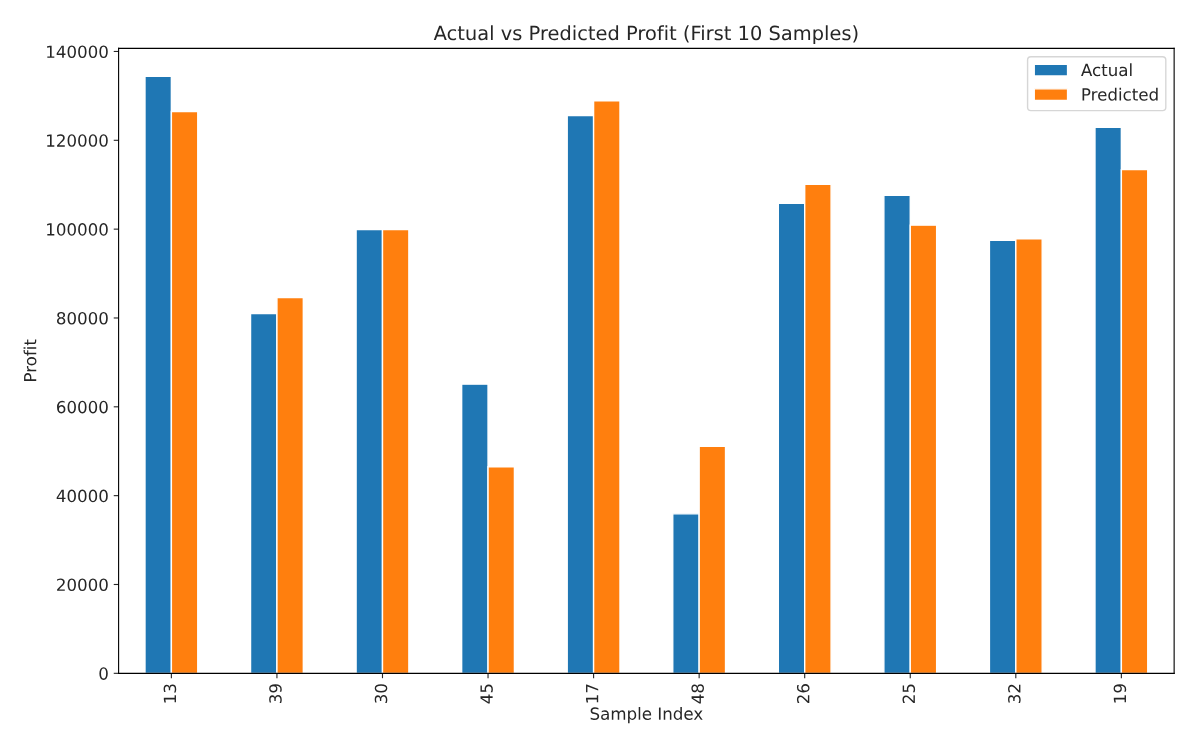 The image size is (1186, 744). I want to click on y-axis-title: Profit, so click(30, 360).